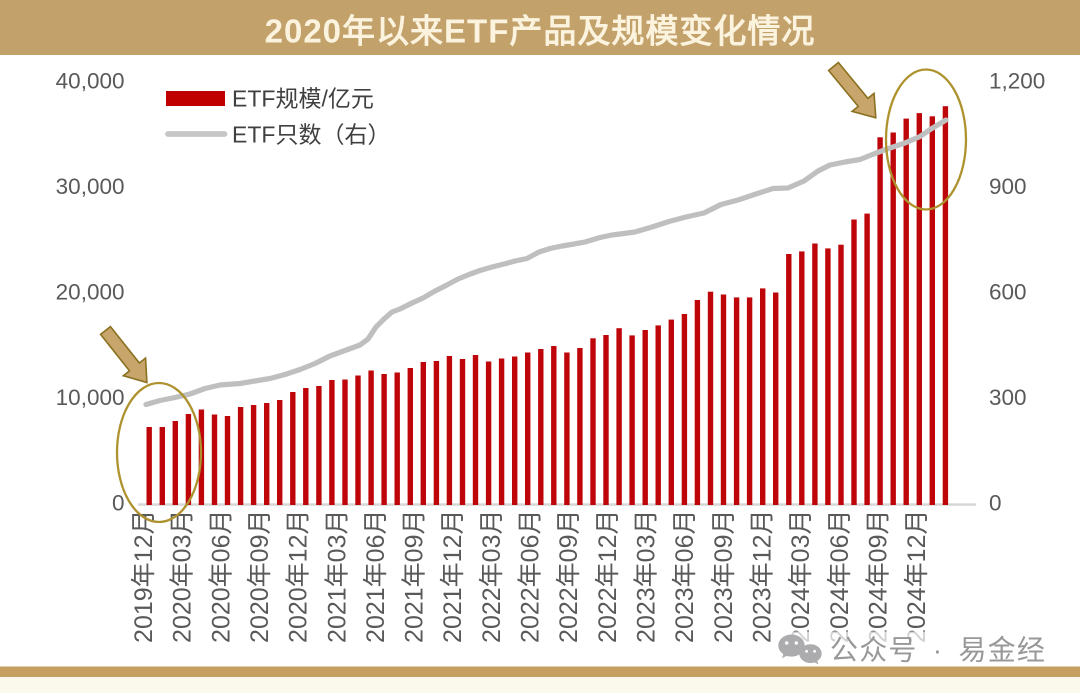  I want to click on svg-text: 2023年03月, so click(647, 576).